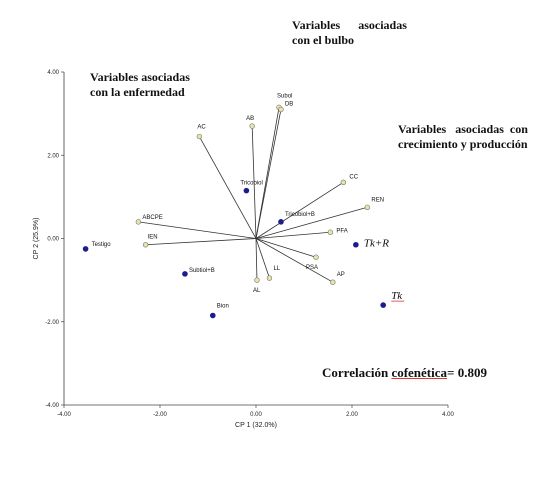 Image resolution: width=552 pixels, height=489 pixels. I want to click on correlation-value: = 0.809, so click(467, 372).